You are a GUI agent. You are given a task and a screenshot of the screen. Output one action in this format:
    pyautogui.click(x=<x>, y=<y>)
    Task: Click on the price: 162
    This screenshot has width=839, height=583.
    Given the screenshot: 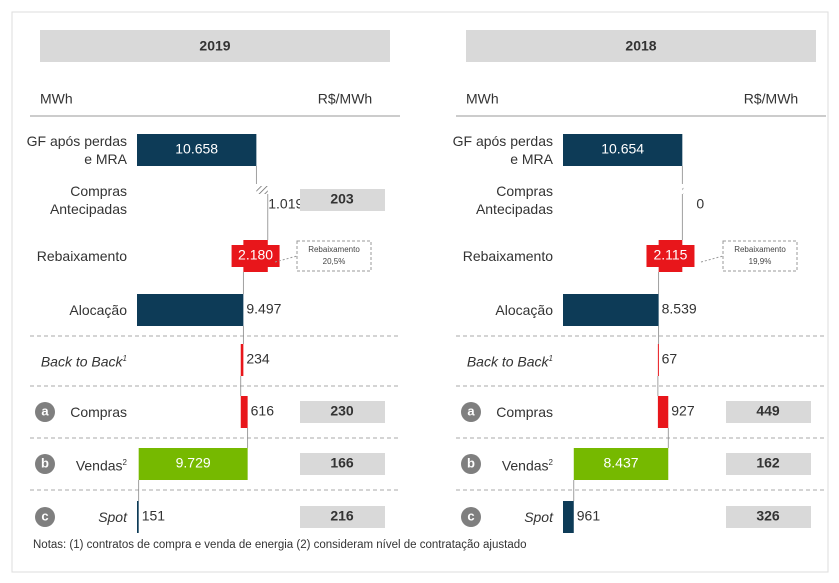 What is the action you would take?
    pyautogui.click(x=768, y=463)
    